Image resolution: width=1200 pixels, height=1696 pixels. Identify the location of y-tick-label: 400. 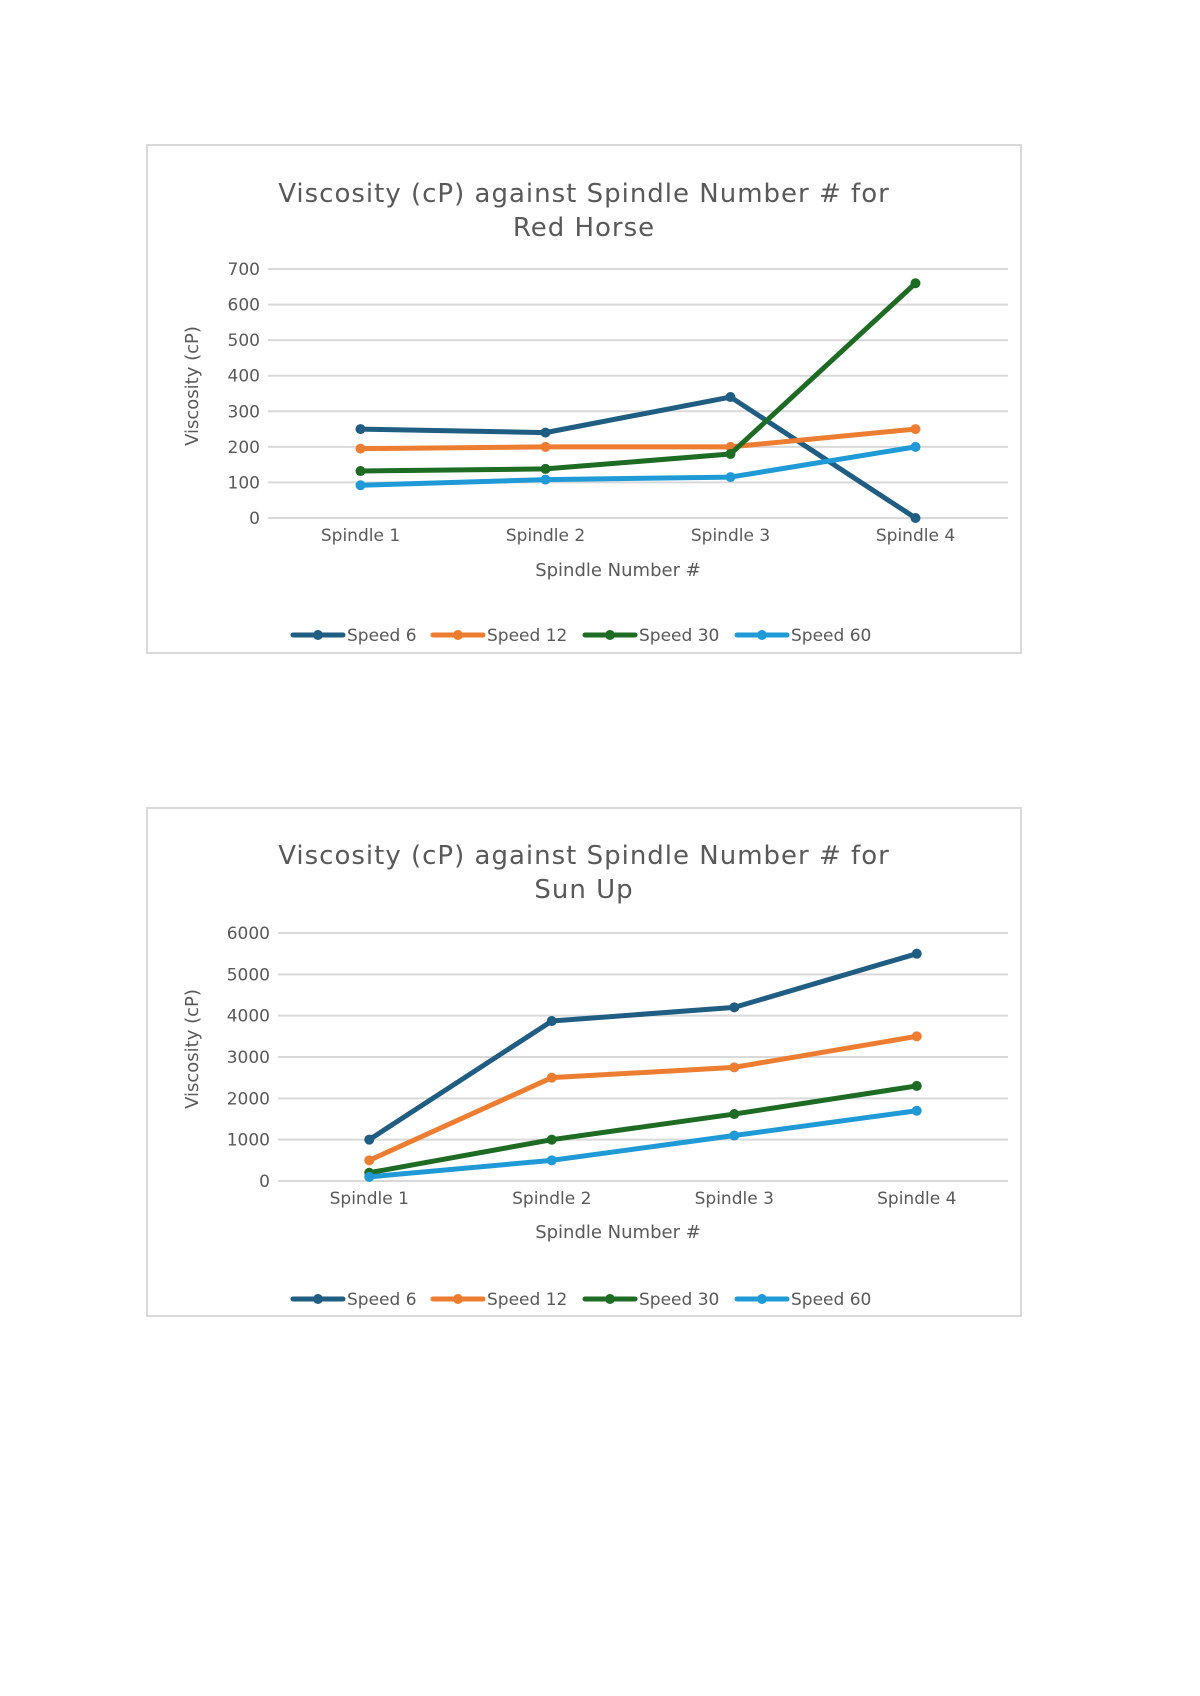
(244, 377).